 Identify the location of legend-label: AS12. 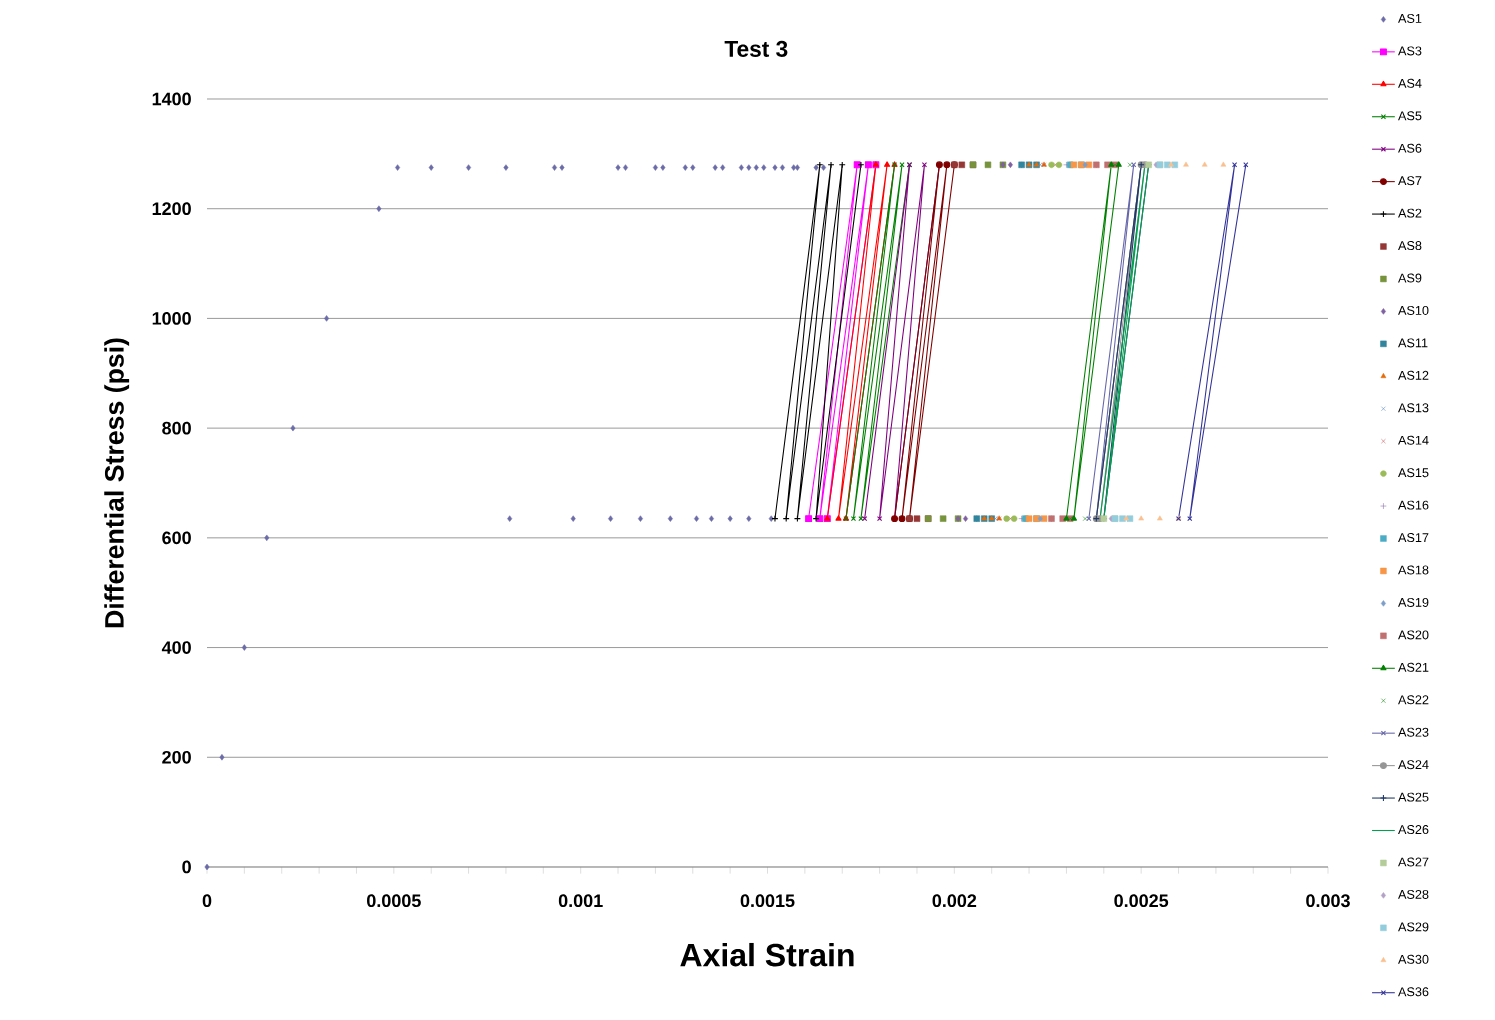
(1413, 375).